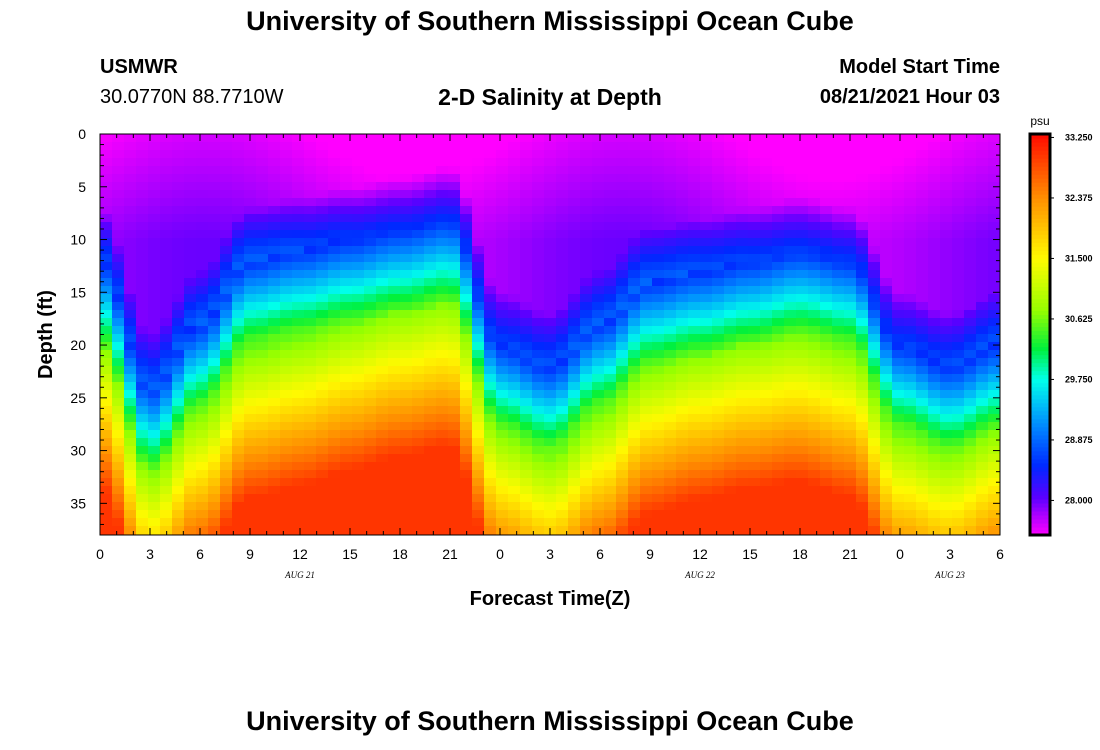 This screenshot has width=1100, height=750. What do you see at coordinates (1000, 554) in the screenshot?
I see `x-tick-label: 6` at bounding box center [1000, 554].